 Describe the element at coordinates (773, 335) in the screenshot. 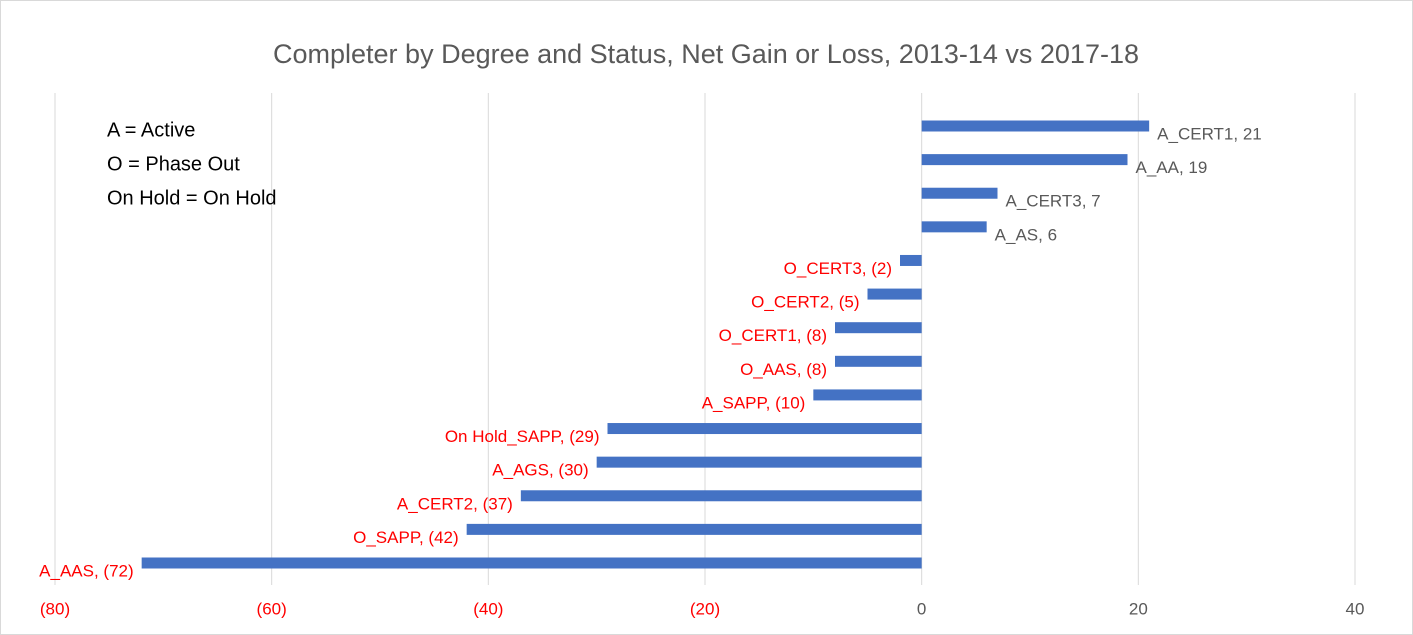

I see `data-label: O_CERT1, (8)` at that location.